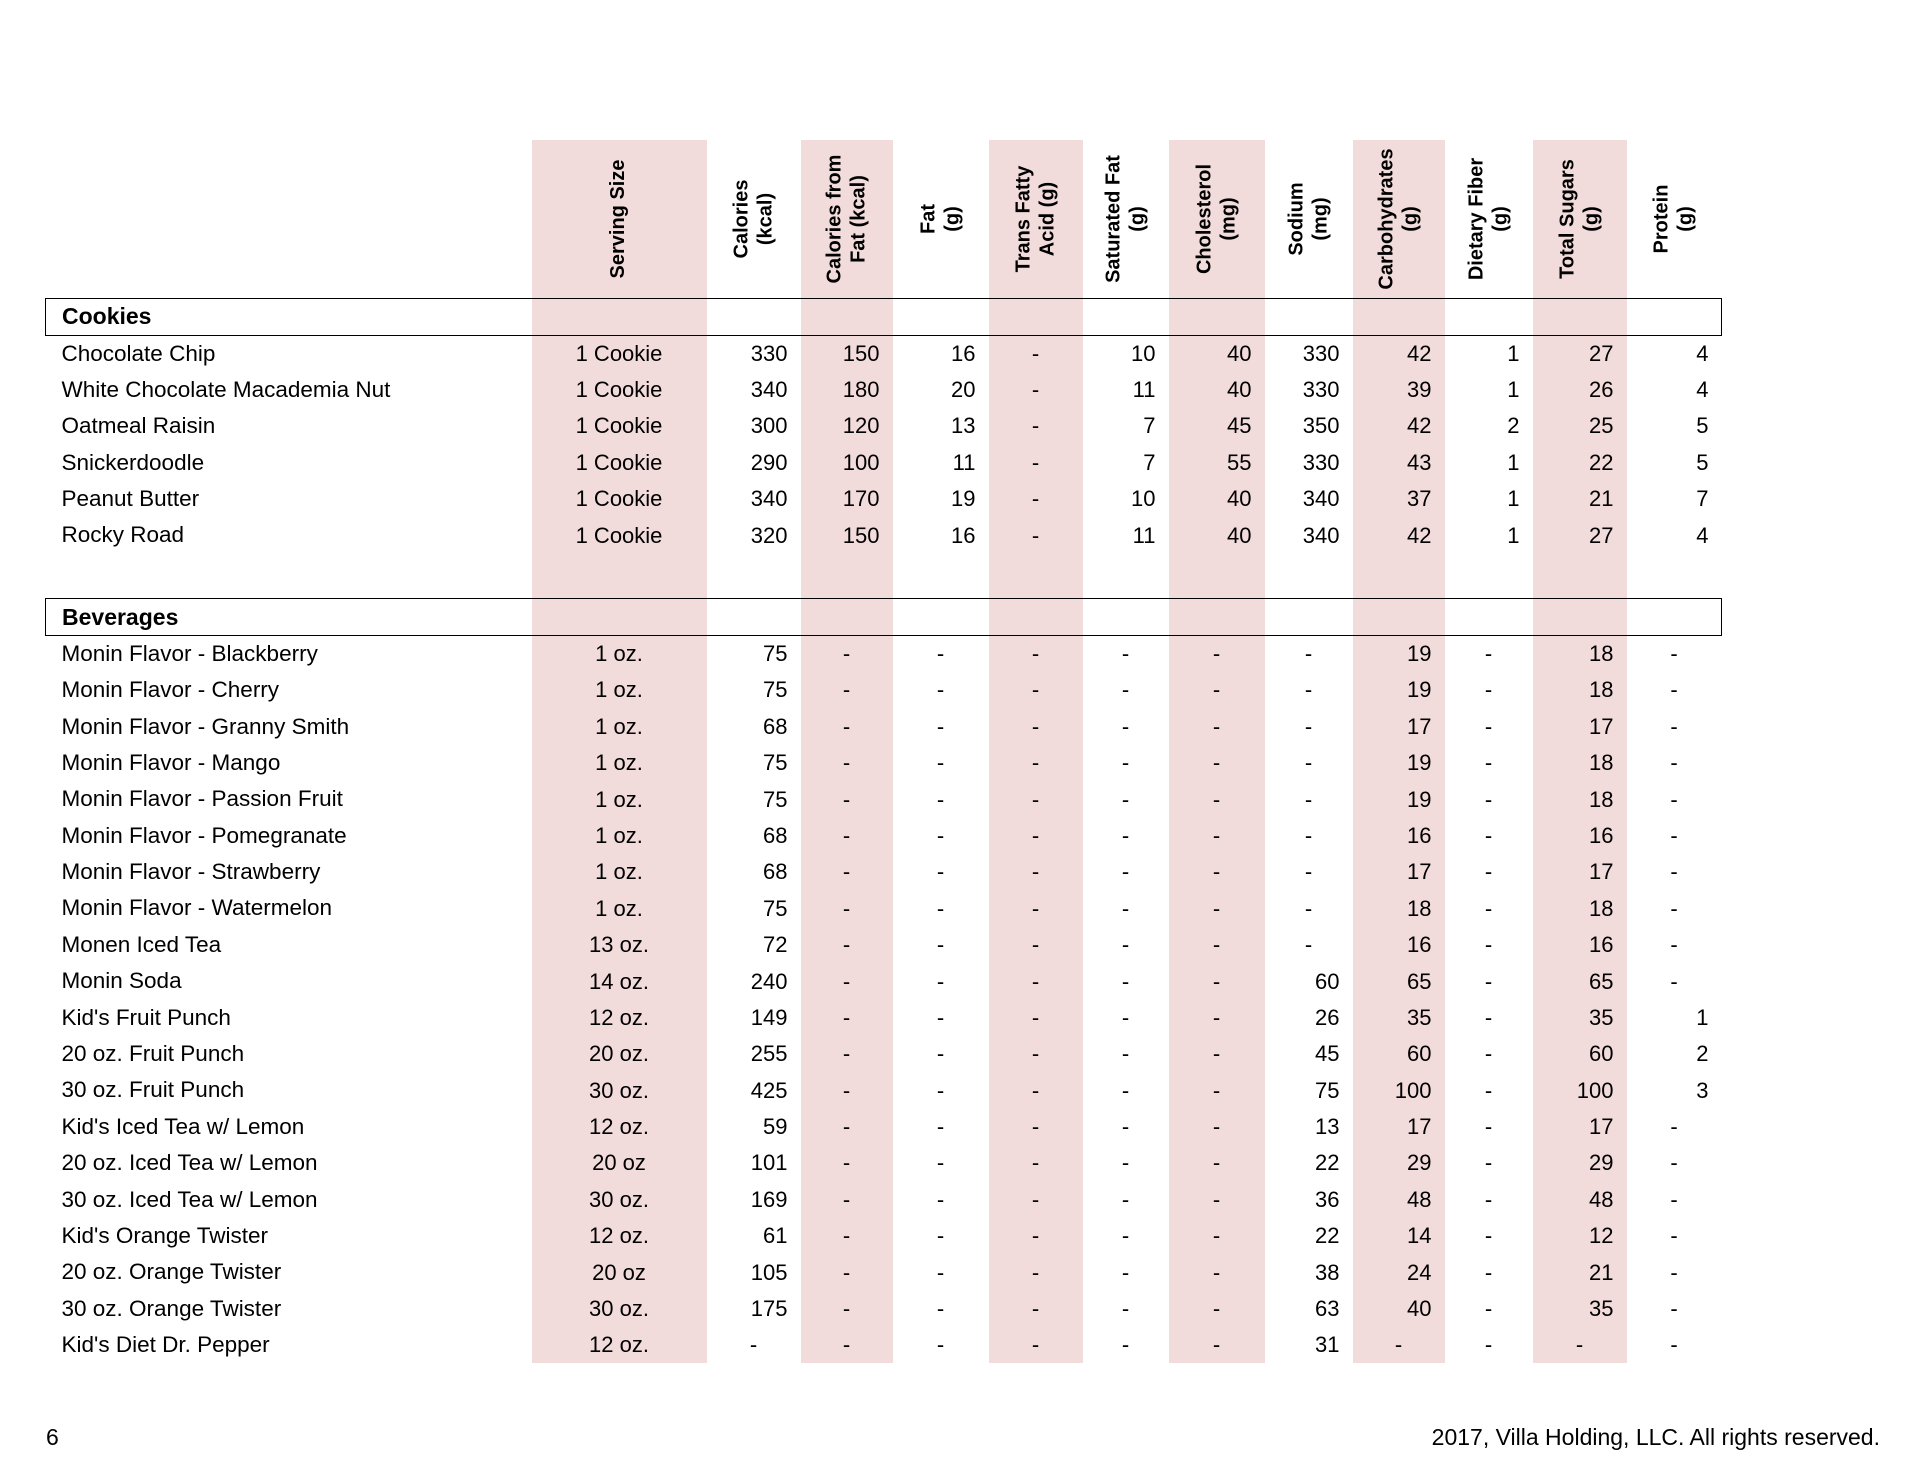 Image resolution: width=1920 pixels, height=1484 pixels. What do you see at coordinates (939, 218) in the screenshot?
I see `column-header-label-fat: Fat (g)` at bounding box center [939, 218].